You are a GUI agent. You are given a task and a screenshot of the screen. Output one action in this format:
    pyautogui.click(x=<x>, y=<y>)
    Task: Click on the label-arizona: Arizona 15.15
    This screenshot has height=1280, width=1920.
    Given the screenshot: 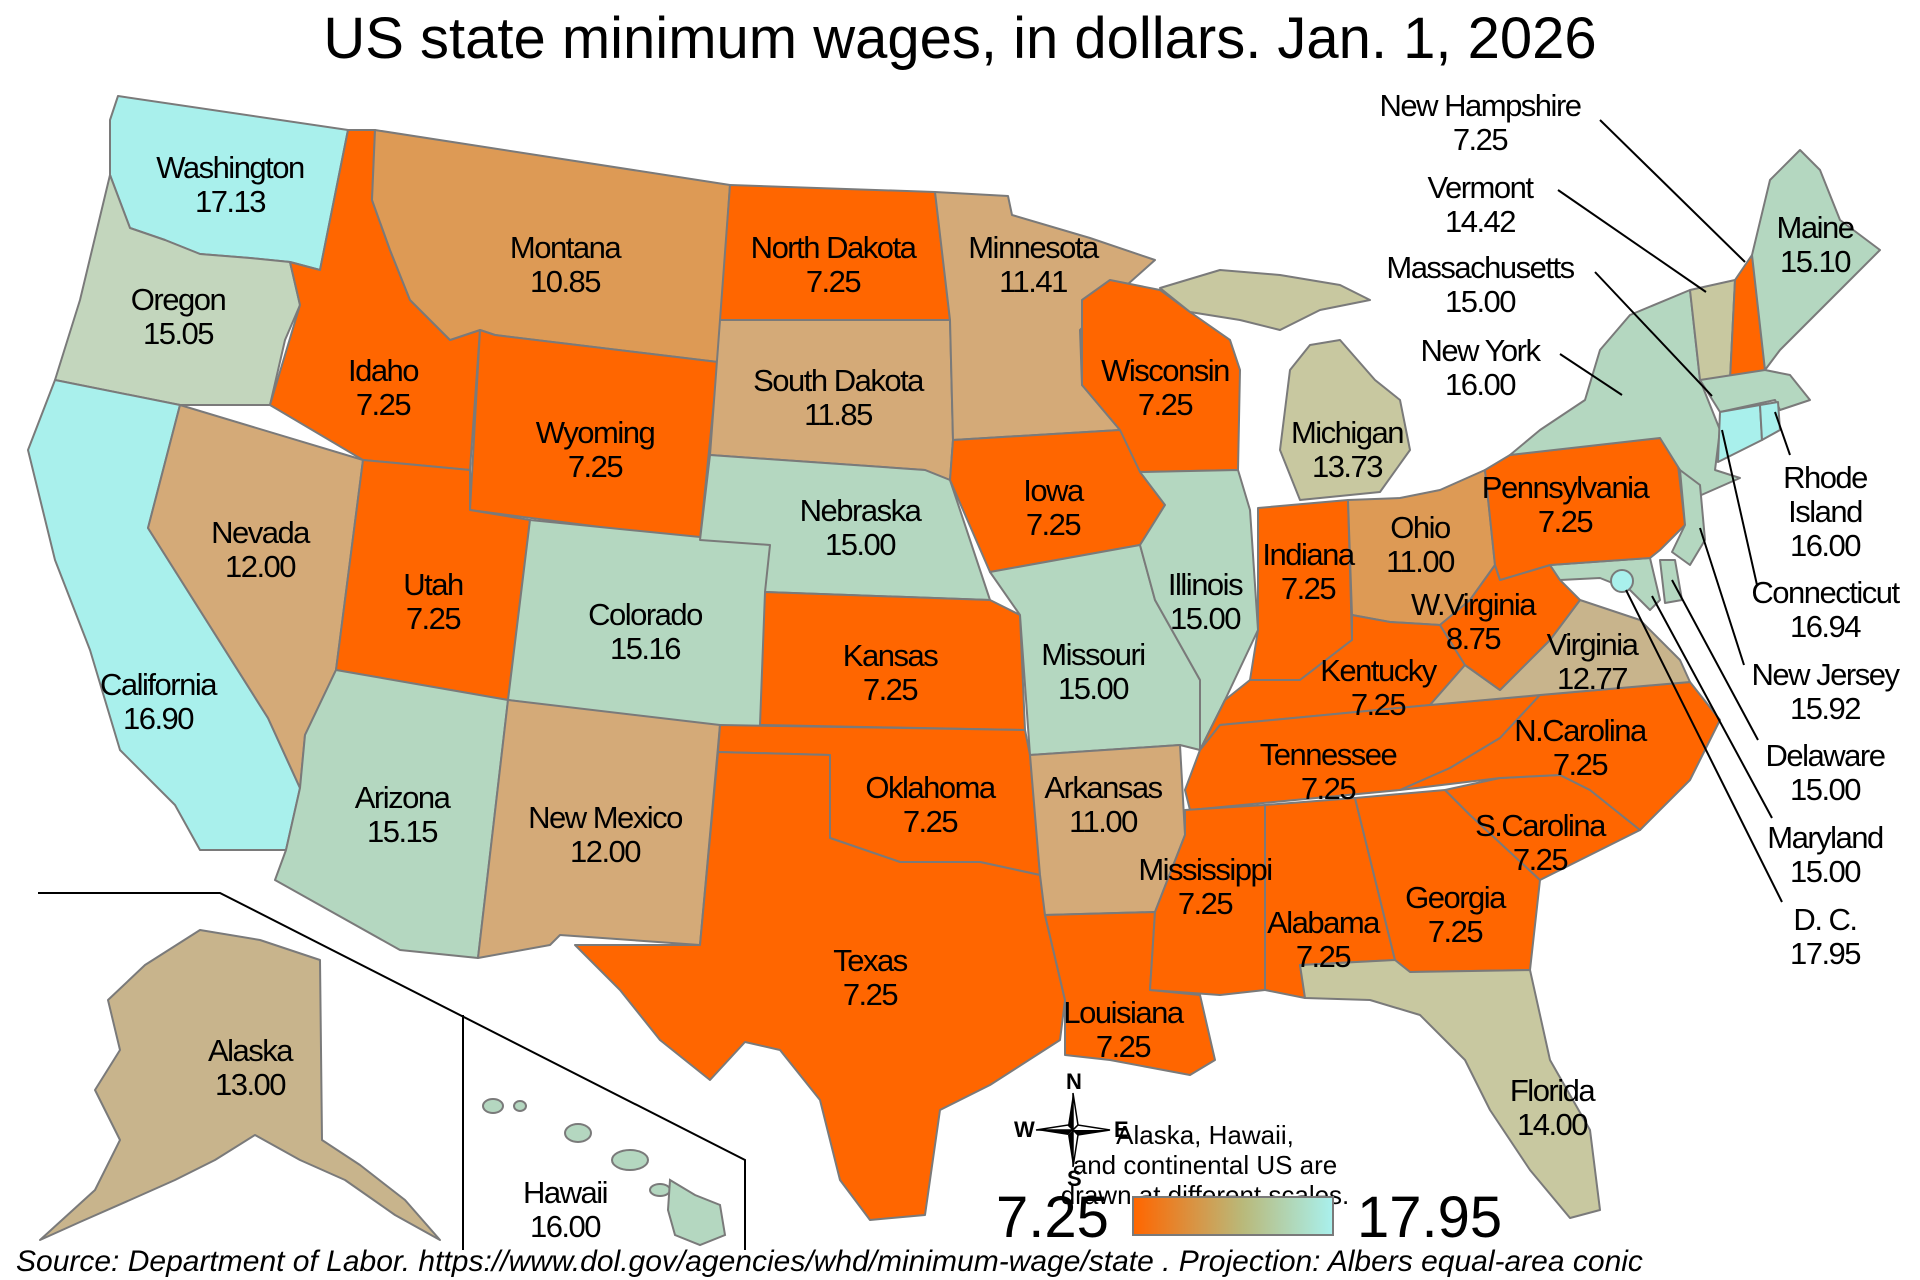 What is the action you would take?
    pyautogui.click(x=402, y=814)
    